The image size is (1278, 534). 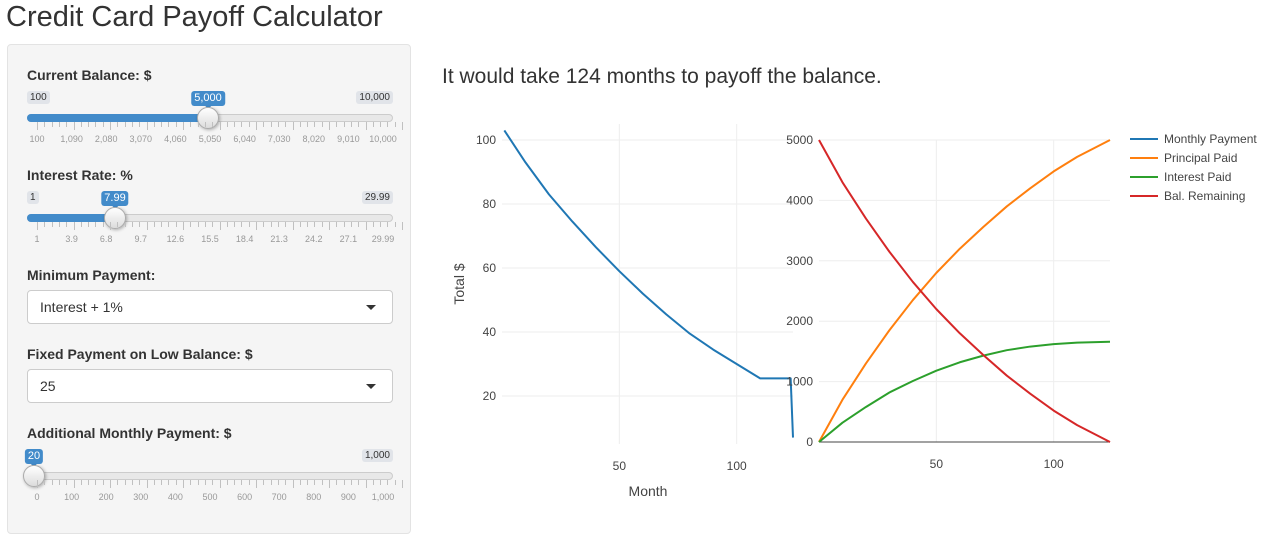 What do you see at coordinates (490, 396) in the screenshot?
I see `y-tick-label: 20` at bounding box center [490, 396].